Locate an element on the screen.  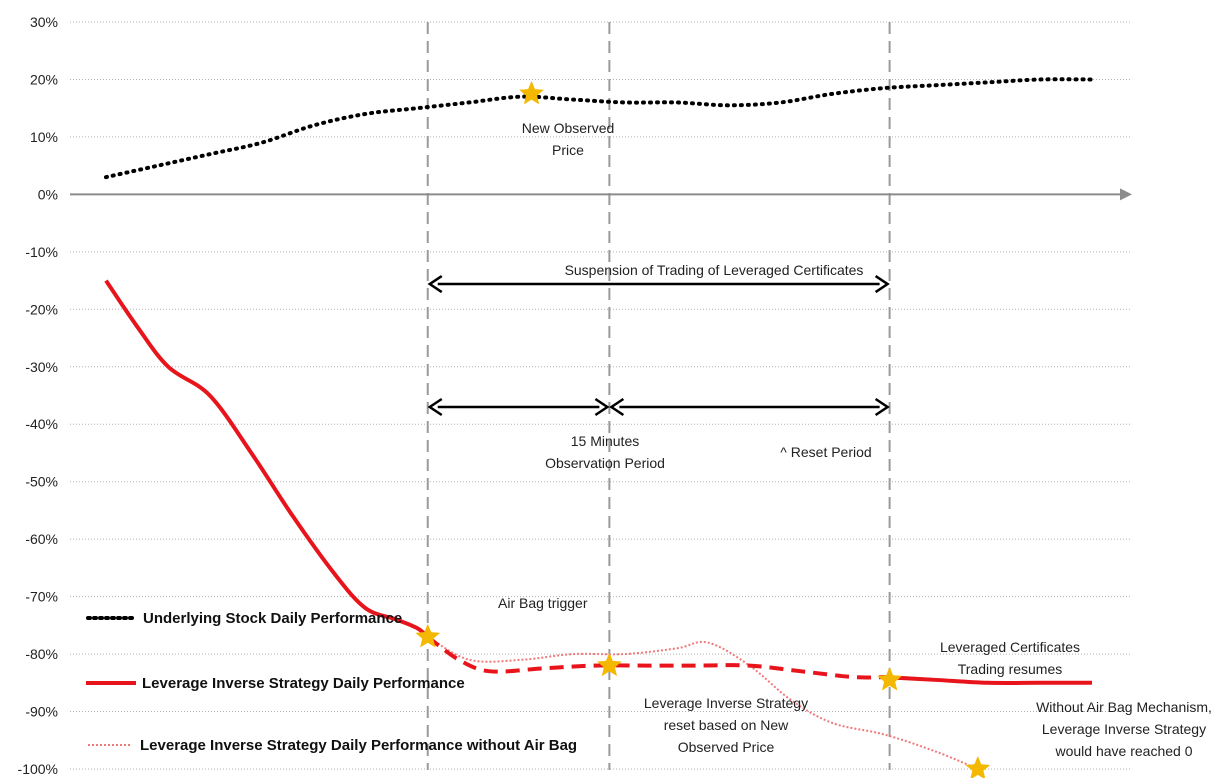
y-tick-label: -50% is located at coordinates (41, 482).